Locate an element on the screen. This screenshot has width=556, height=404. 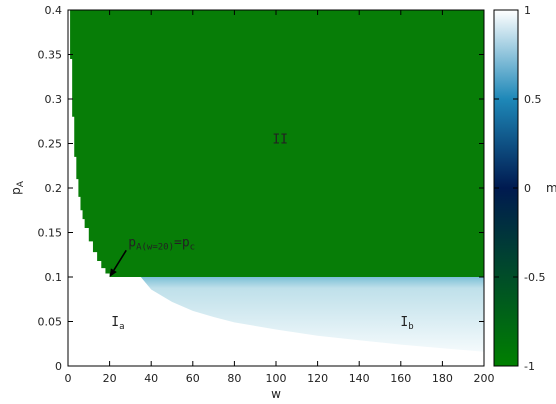
y-tick-label: 0.05 is located at coordinates (50, 322).